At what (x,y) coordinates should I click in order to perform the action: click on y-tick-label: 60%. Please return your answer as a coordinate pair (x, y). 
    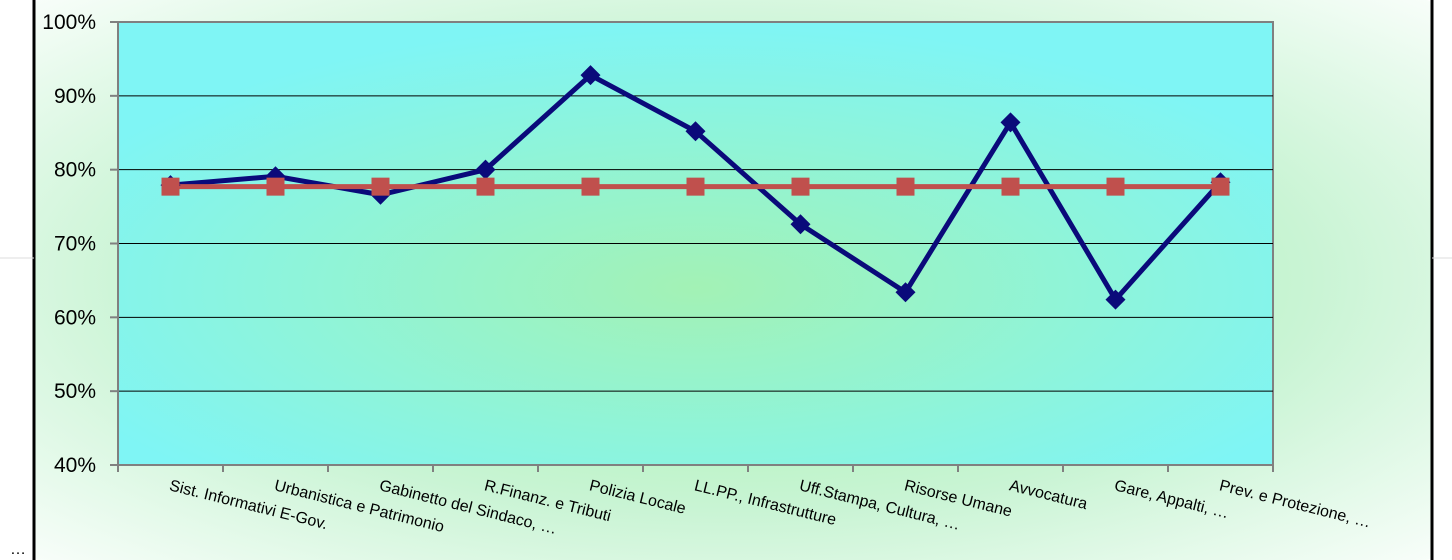
    Looking at the image, I should click on (75, 317).